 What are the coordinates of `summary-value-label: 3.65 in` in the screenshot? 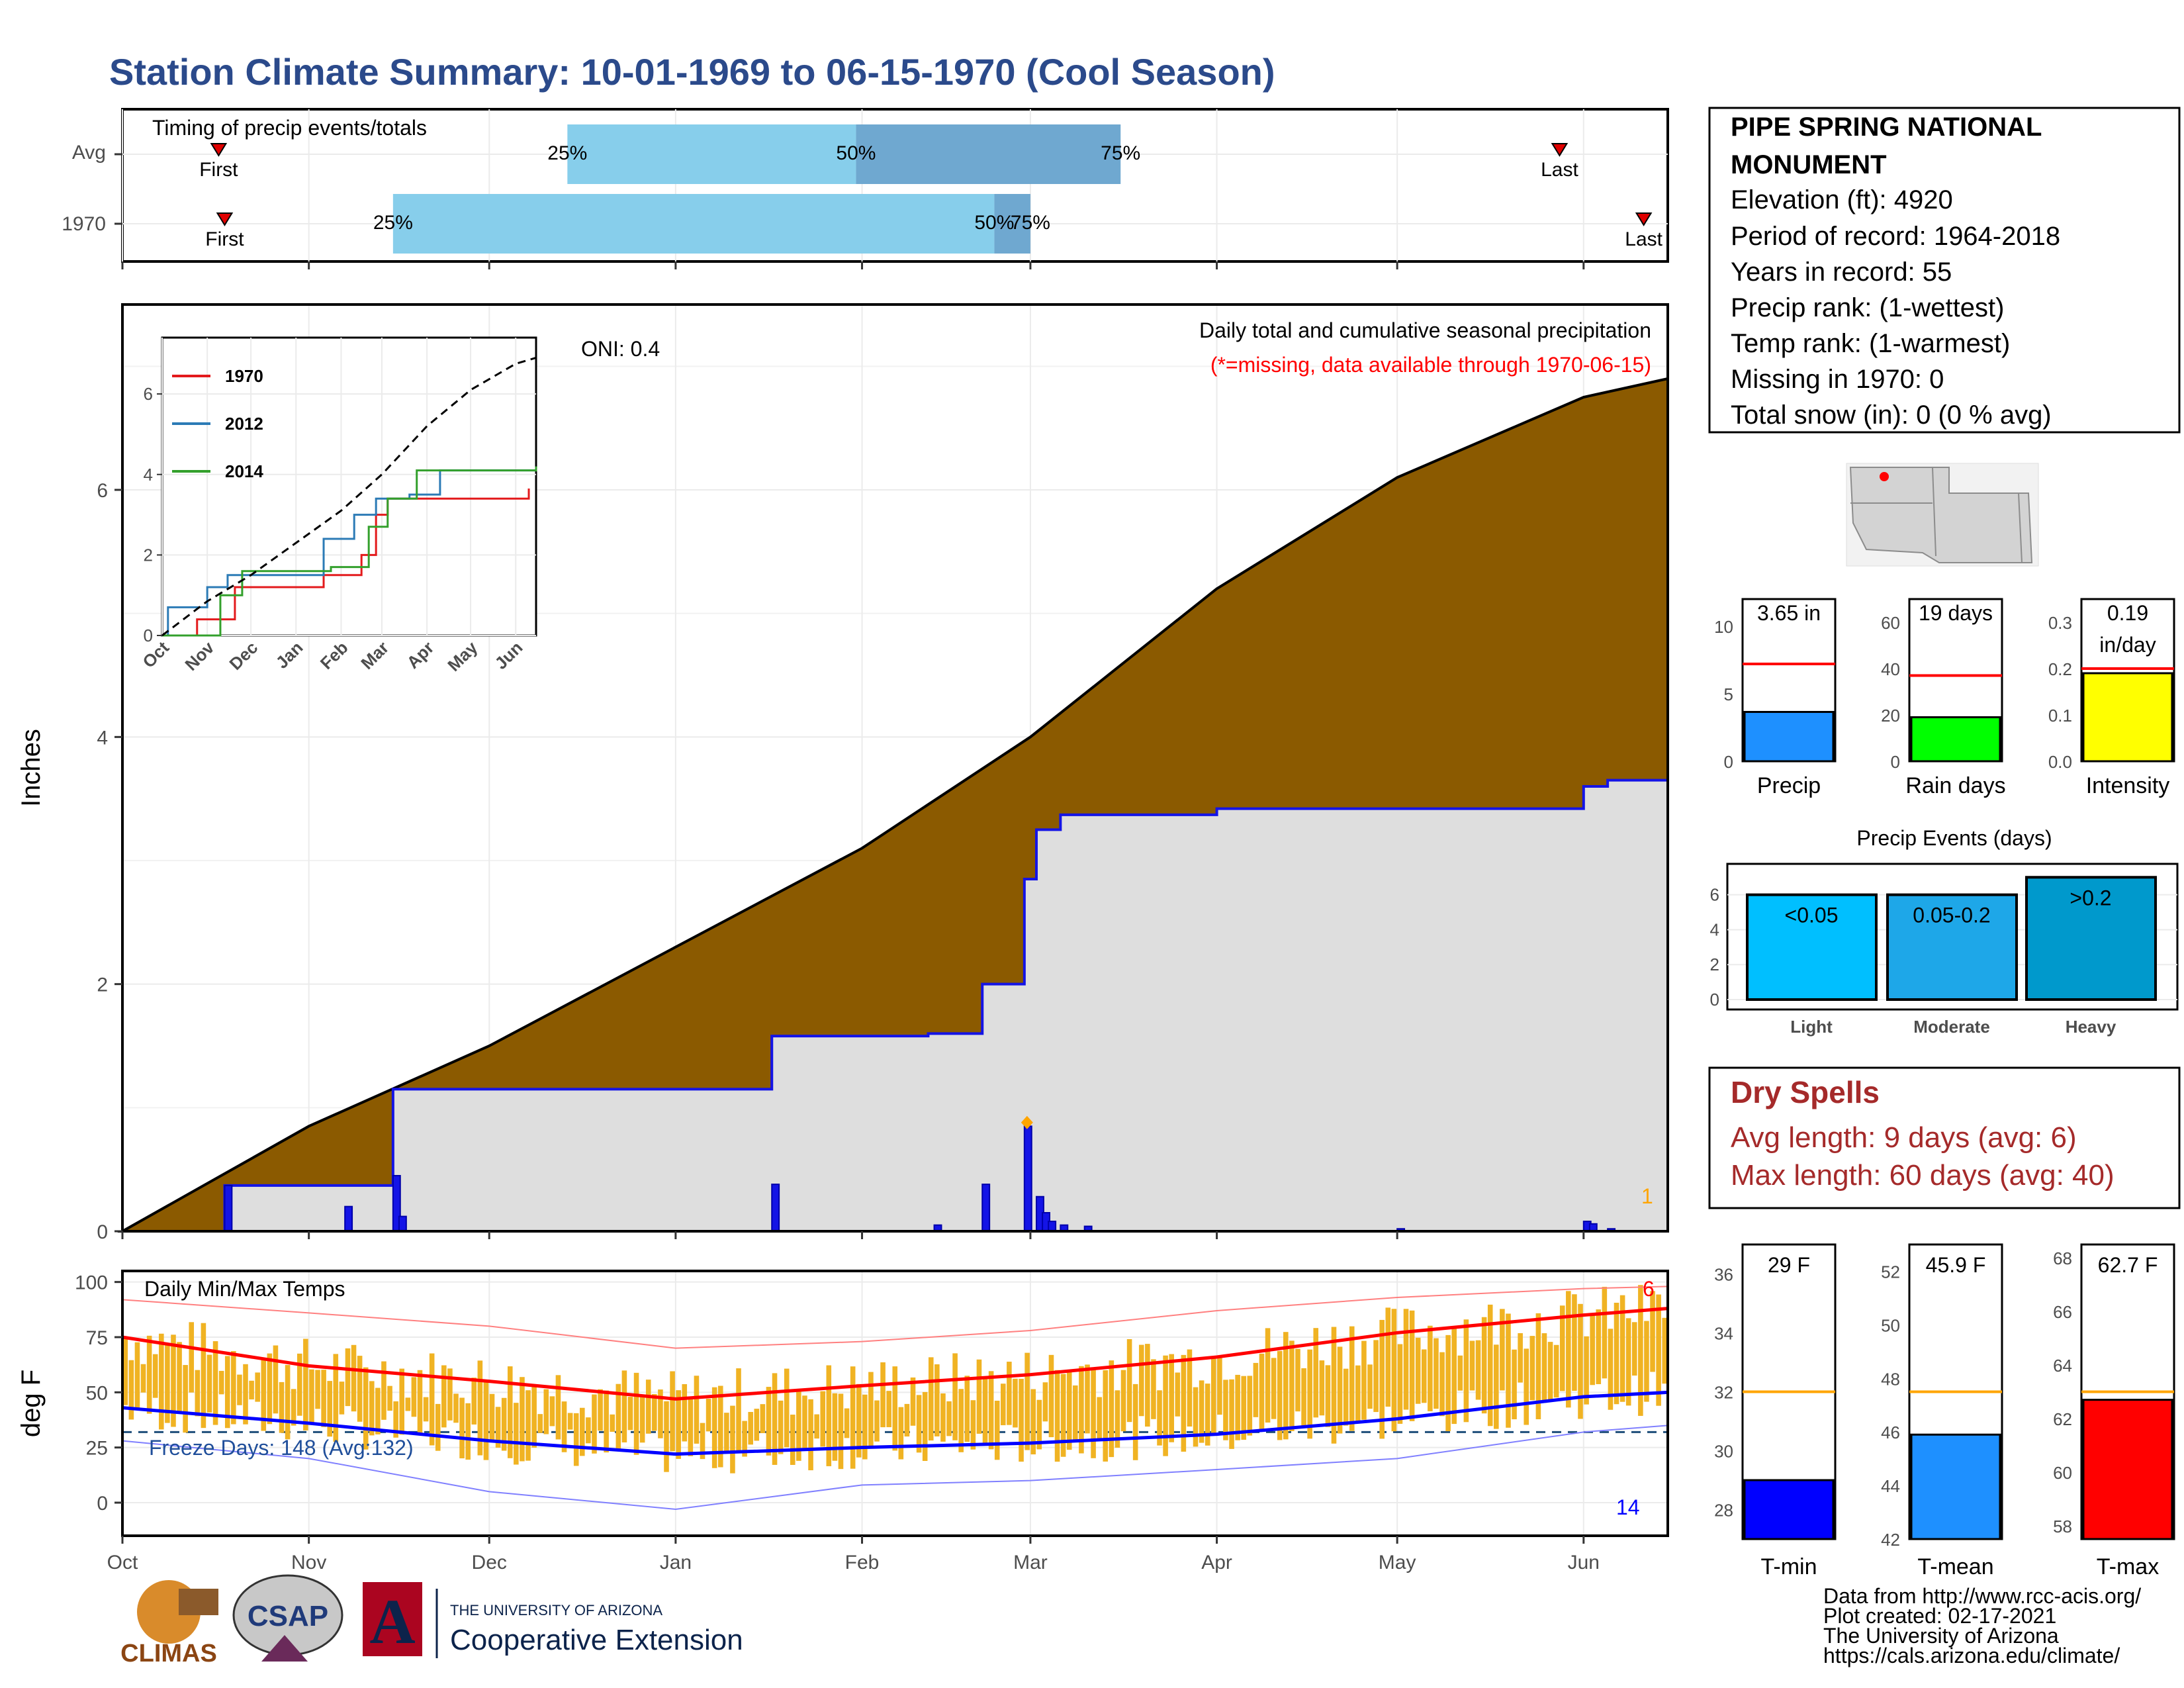 It's located at (1789, 613).